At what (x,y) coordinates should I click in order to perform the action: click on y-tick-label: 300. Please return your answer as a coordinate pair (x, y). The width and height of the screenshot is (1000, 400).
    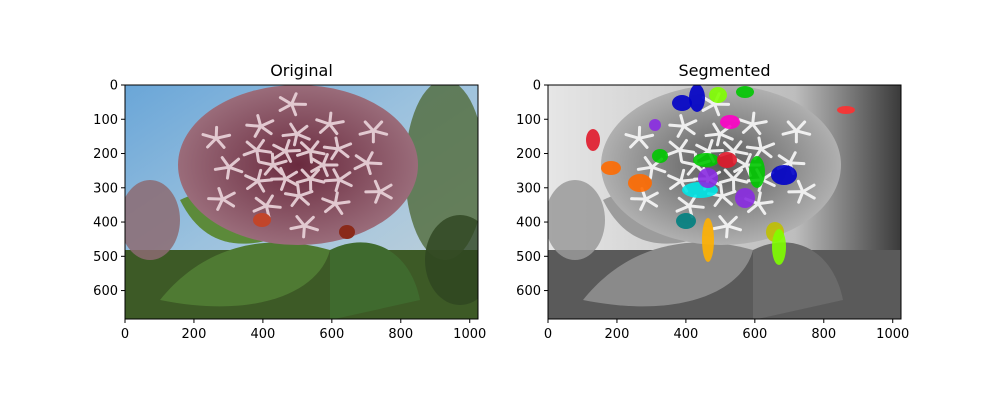
    Looking at the image, I should click on (528, 188).